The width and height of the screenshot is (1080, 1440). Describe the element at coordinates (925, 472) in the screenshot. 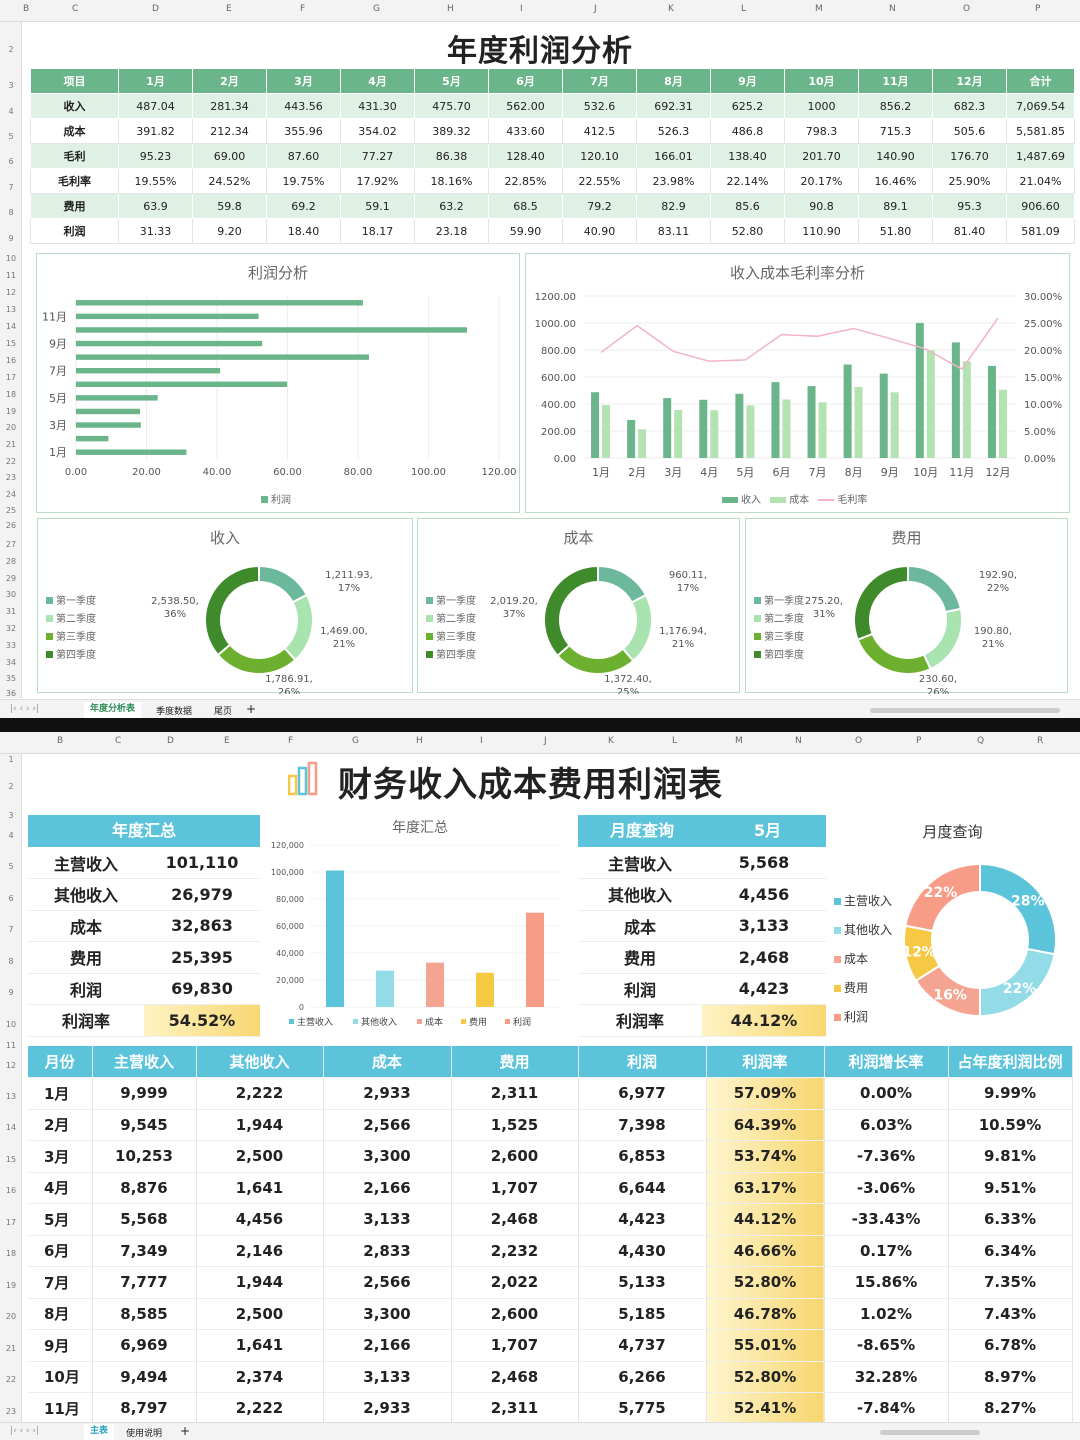

I see `x-tick-label: 10月` at that location.